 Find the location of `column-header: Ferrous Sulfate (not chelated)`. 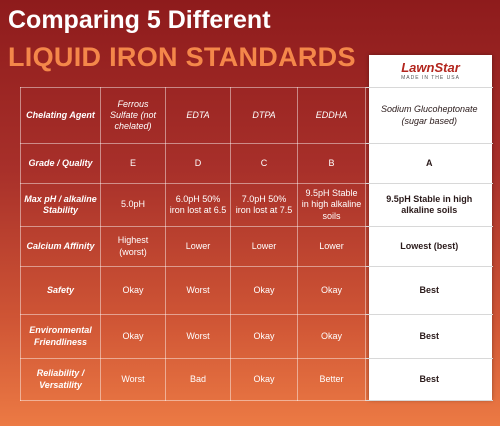

column-header: Ferrous Sulfate (not chelated) is located at coordinates (133, 115).